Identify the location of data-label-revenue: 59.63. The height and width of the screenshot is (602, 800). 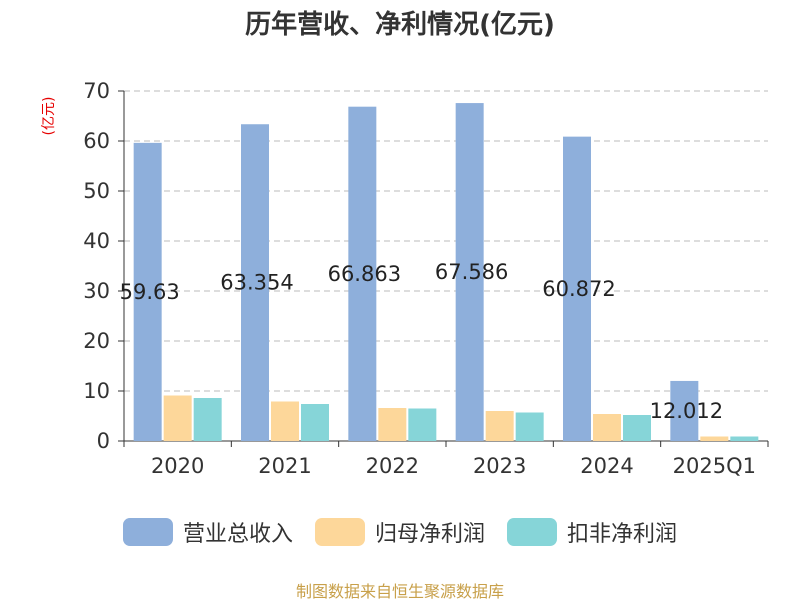
(150, 292).